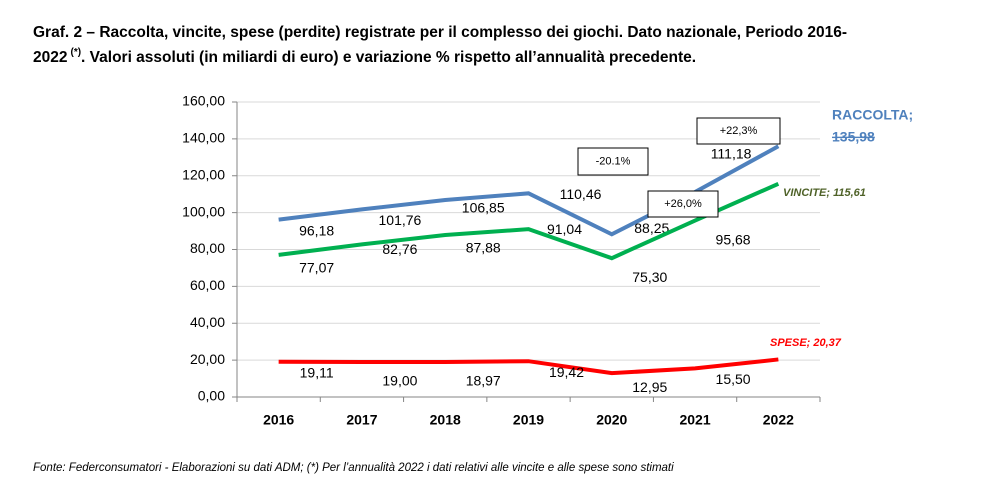 The height and width of the screenshot is (499, 987). Describe the element at coordinates (826, 343) in the screenshot. I see `end-value-label: 20,37` at that location.